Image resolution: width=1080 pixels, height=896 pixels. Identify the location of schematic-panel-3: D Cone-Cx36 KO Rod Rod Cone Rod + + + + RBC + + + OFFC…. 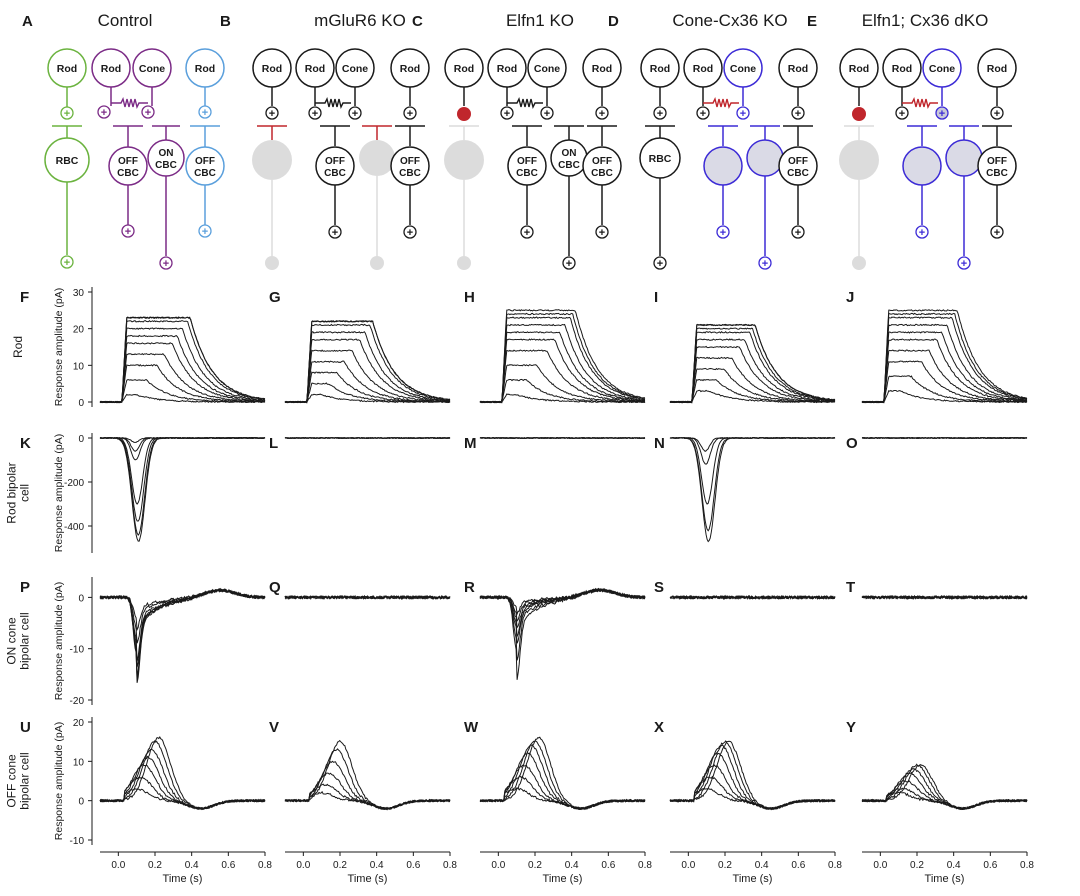
(713, 140).